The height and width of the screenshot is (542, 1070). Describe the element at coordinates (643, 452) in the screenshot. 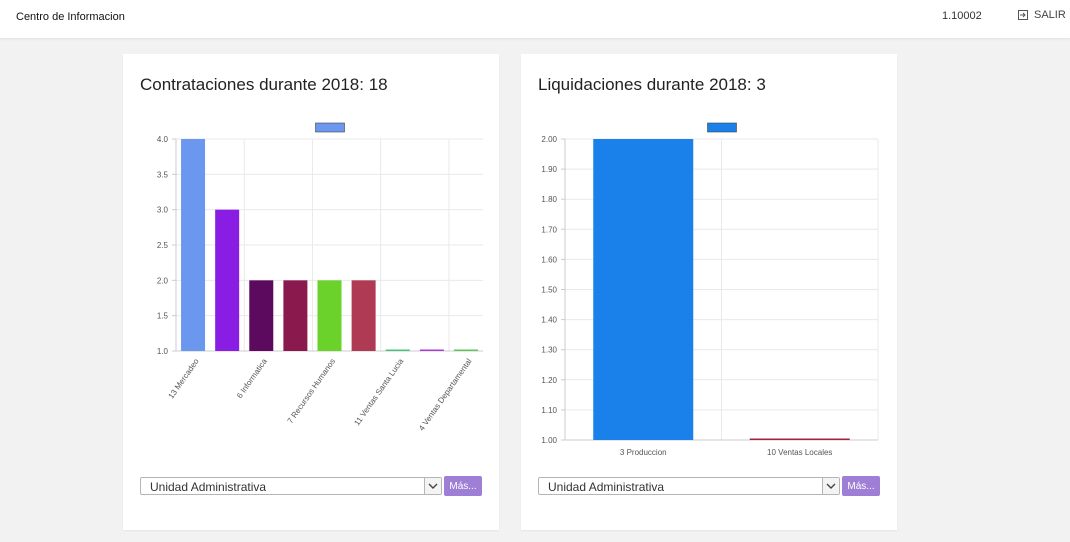

I see `x-tick-label: 3 Produccion` at that location.